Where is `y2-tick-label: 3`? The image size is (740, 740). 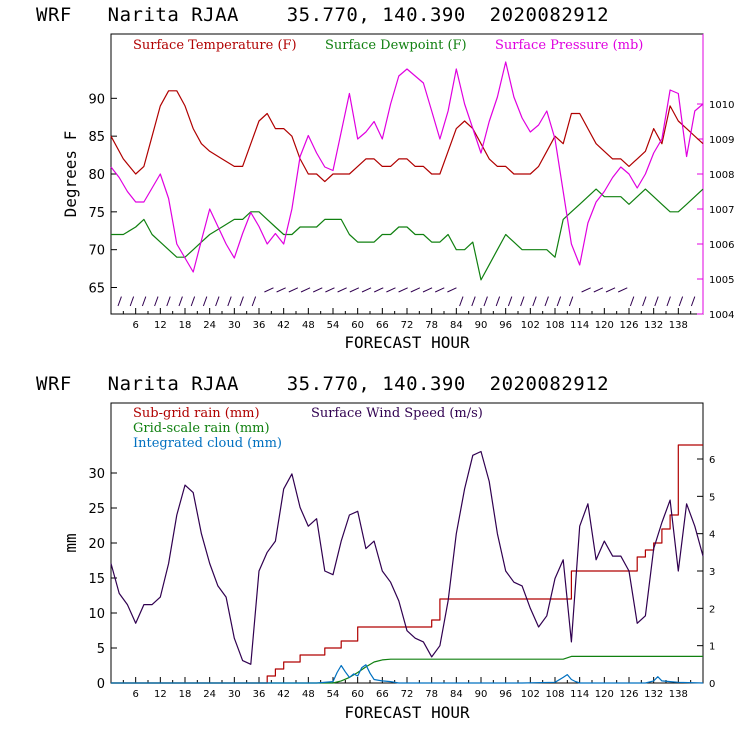
y2-tick-label: 3 is located at coordinates (712, 572).